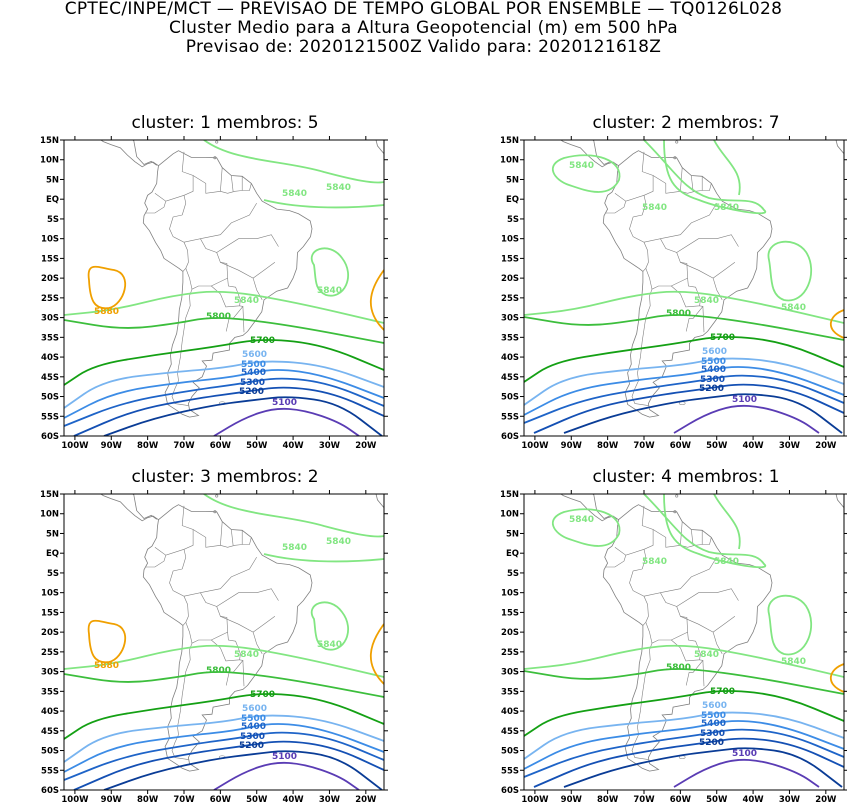 The height and width of the screenshot is (803, 847). I want to click on lat-tick-label: 60S, so click(510, 791).